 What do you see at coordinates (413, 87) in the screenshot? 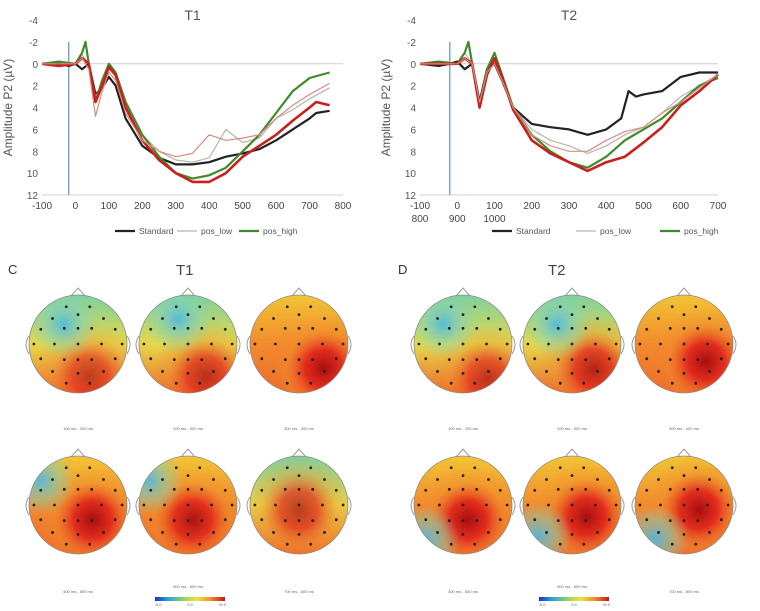
I see `y-tick-label: 2` at bounding box center [413, 87].